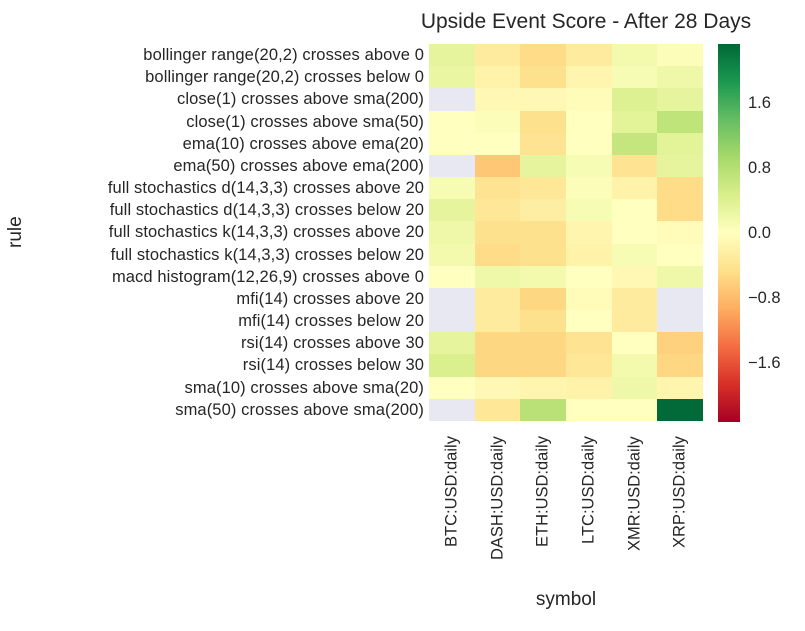 This screenshot has height=631, width=805. I want to click on colorbar-tick-label: 1.6, so click(759, 102).